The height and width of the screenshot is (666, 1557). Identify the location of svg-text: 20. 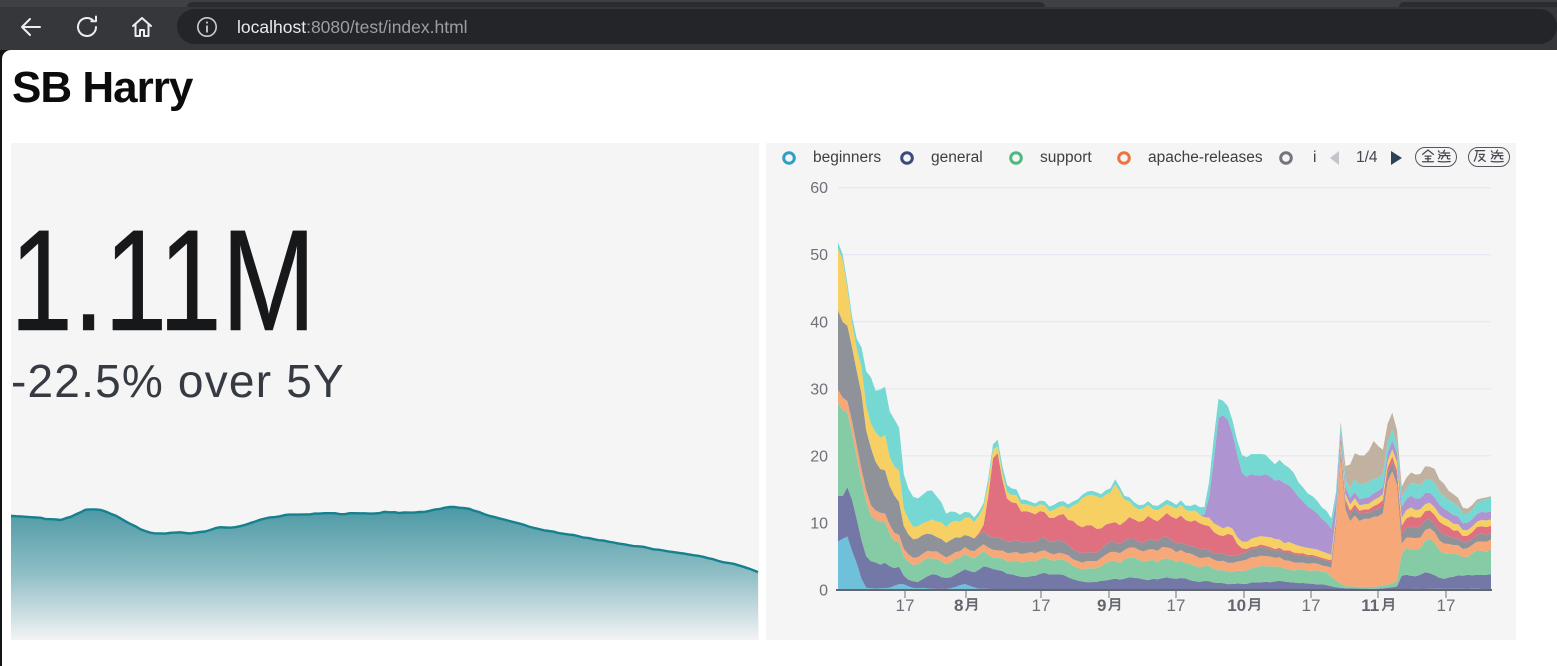
(819, 456).